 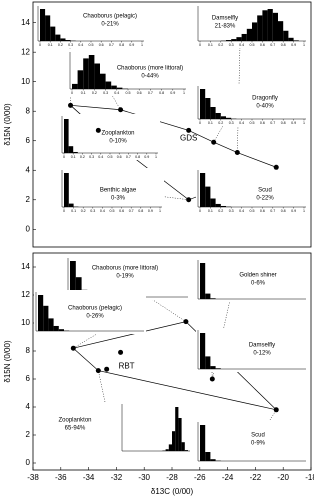 What do you see at coordinates (110, 17) in the screenshot?
I see `inset-label: Chaoborus (pelagic)` at bounding box center [110, 17].